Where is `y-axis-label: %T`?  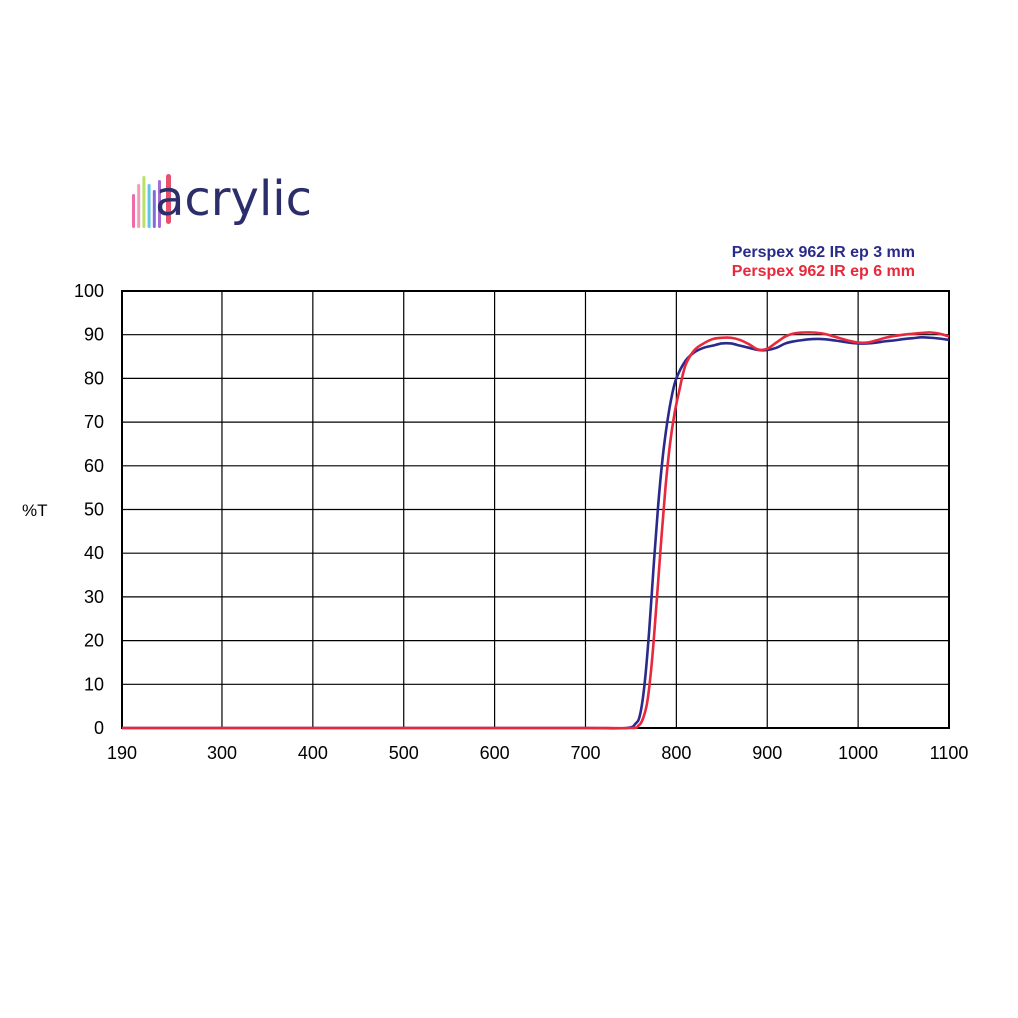 y-axis-label: %T is located at coordinates (35, 510).